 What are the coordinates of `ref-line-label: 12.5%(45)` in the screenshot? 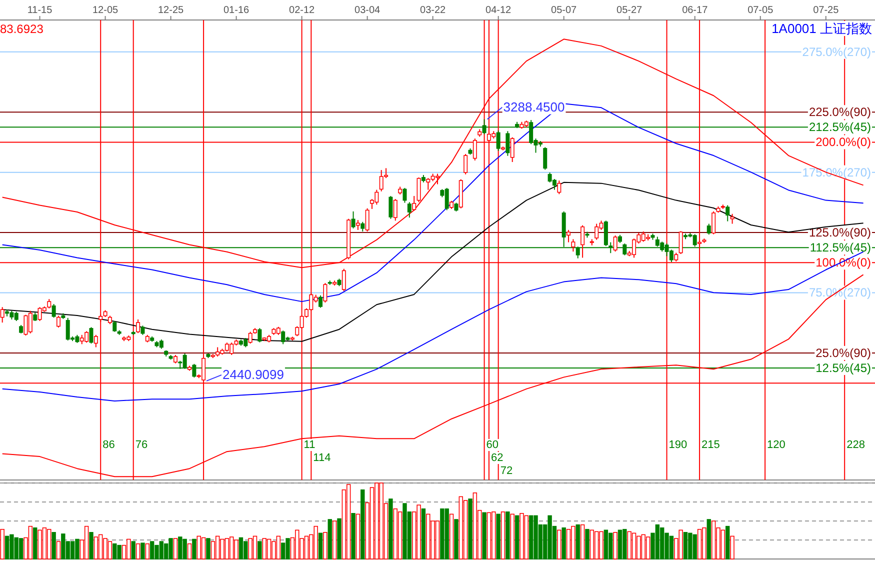 It's located at (843, 368).